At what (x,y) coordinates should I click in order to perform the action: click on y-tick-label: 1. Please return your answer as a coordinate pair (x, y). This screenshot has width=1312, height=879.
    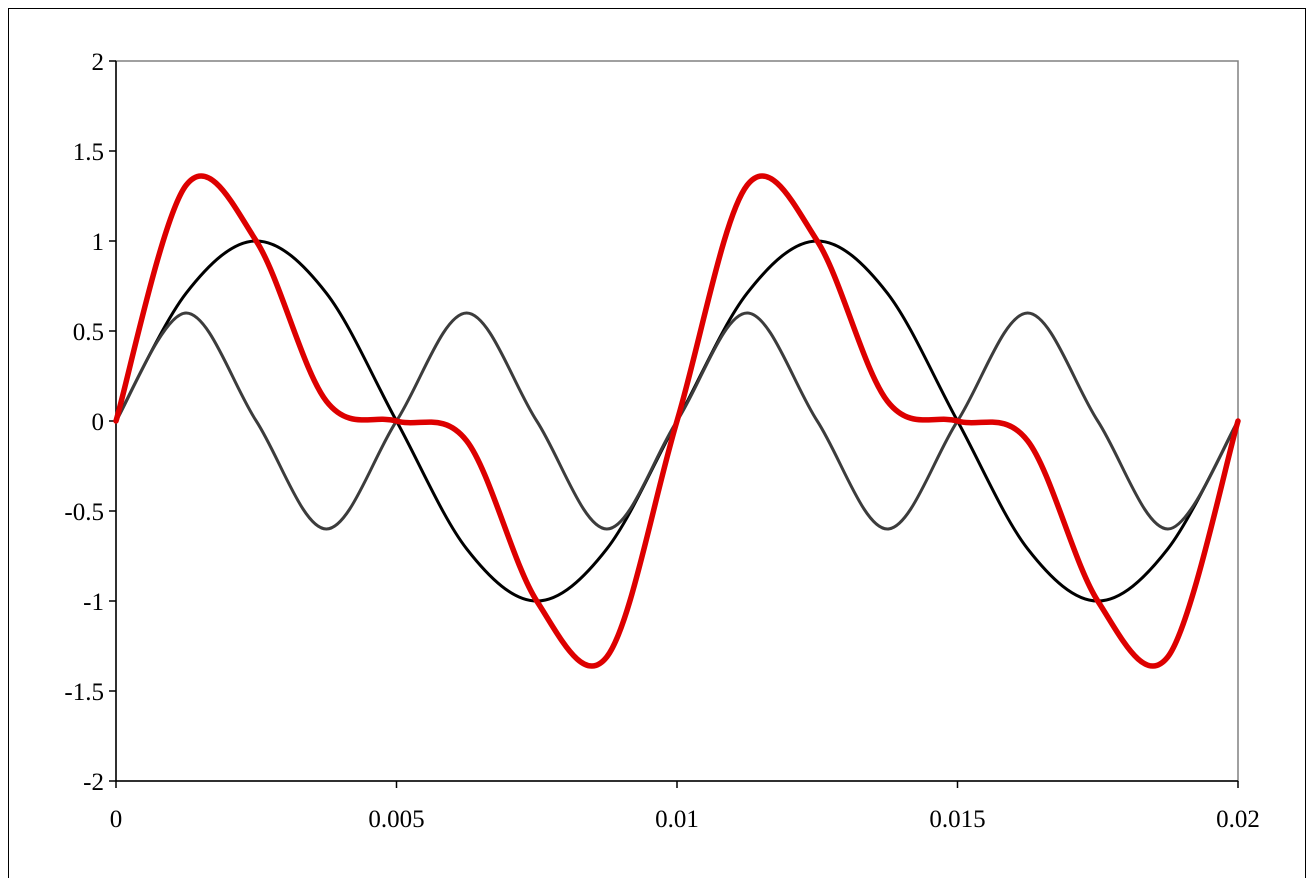
    Looking at the image, I should click on (98, 242).